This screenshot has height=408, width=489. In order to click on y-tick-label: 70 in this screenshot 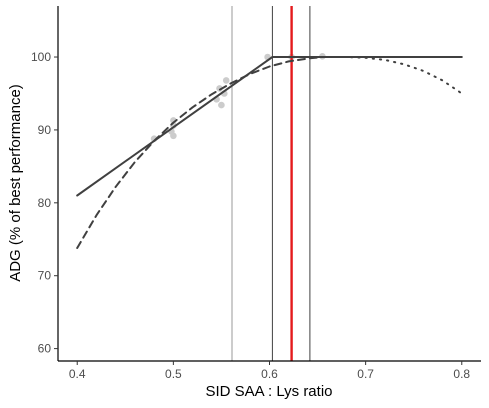, I will do `click(45, 276)`.